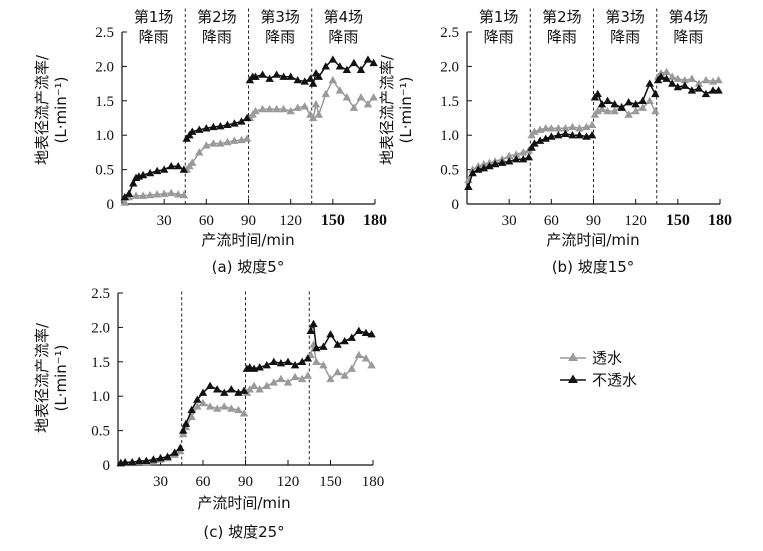  Describe the element at coordinates (206, 221) in the screenshot. I see `panel-a-xtick-label: 60` at that location.